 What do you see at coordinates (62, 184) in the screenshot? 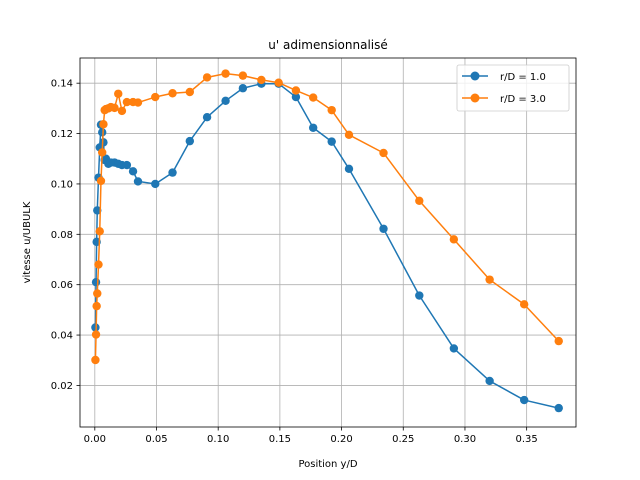
I see `y-tick-label: 0.10` at bounding box center [62, 184].